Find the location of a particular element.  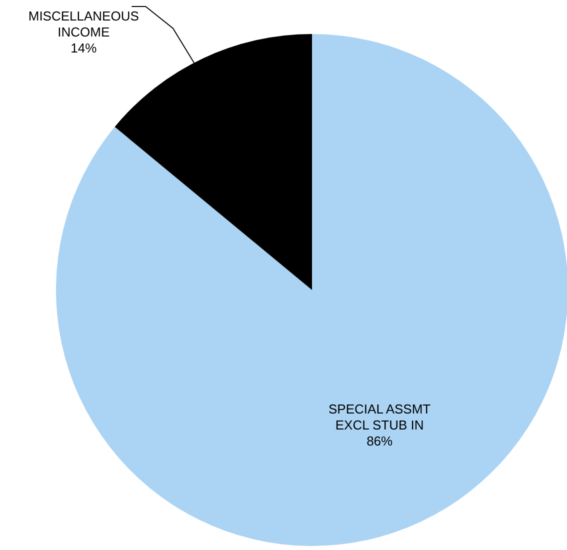

data-label: 86% is located at coordinates (380, 441).